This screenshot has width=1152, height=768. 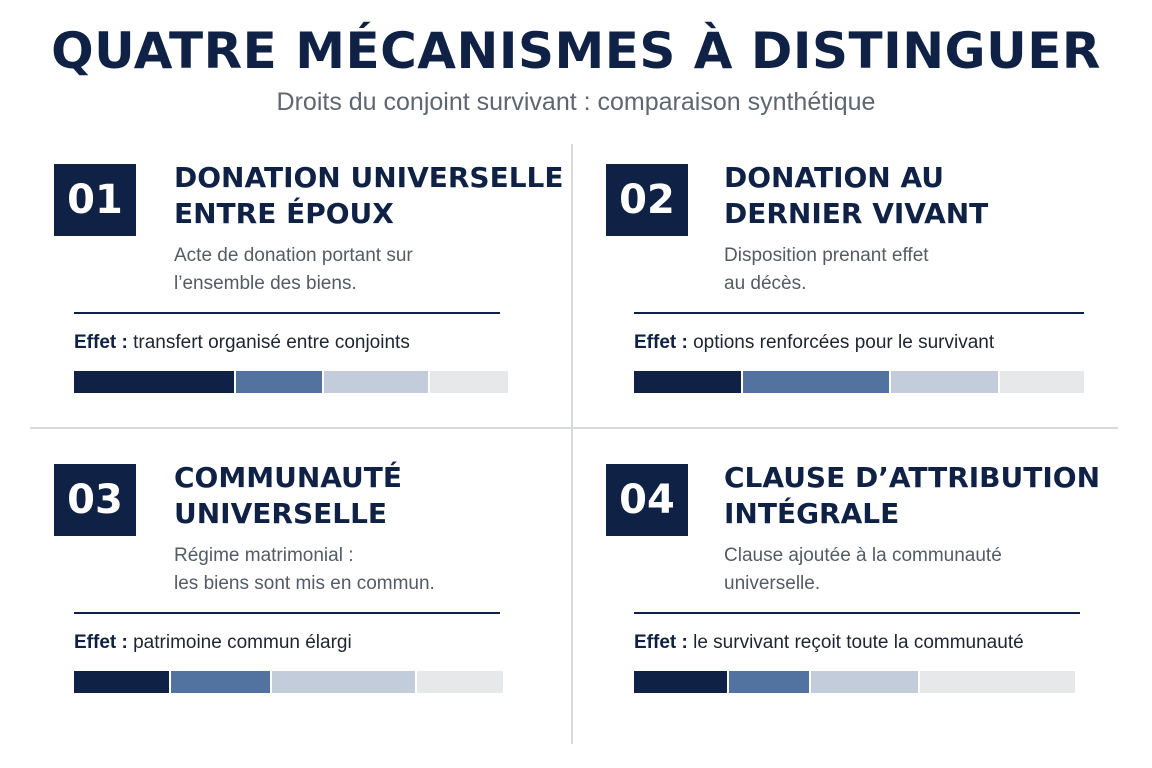 What do you see at coordinates (912, 477) in the screenshot?
I see `card-title-line-1: CLAUSE D’ATTRIBUTION` at bounding box center [912, 477].